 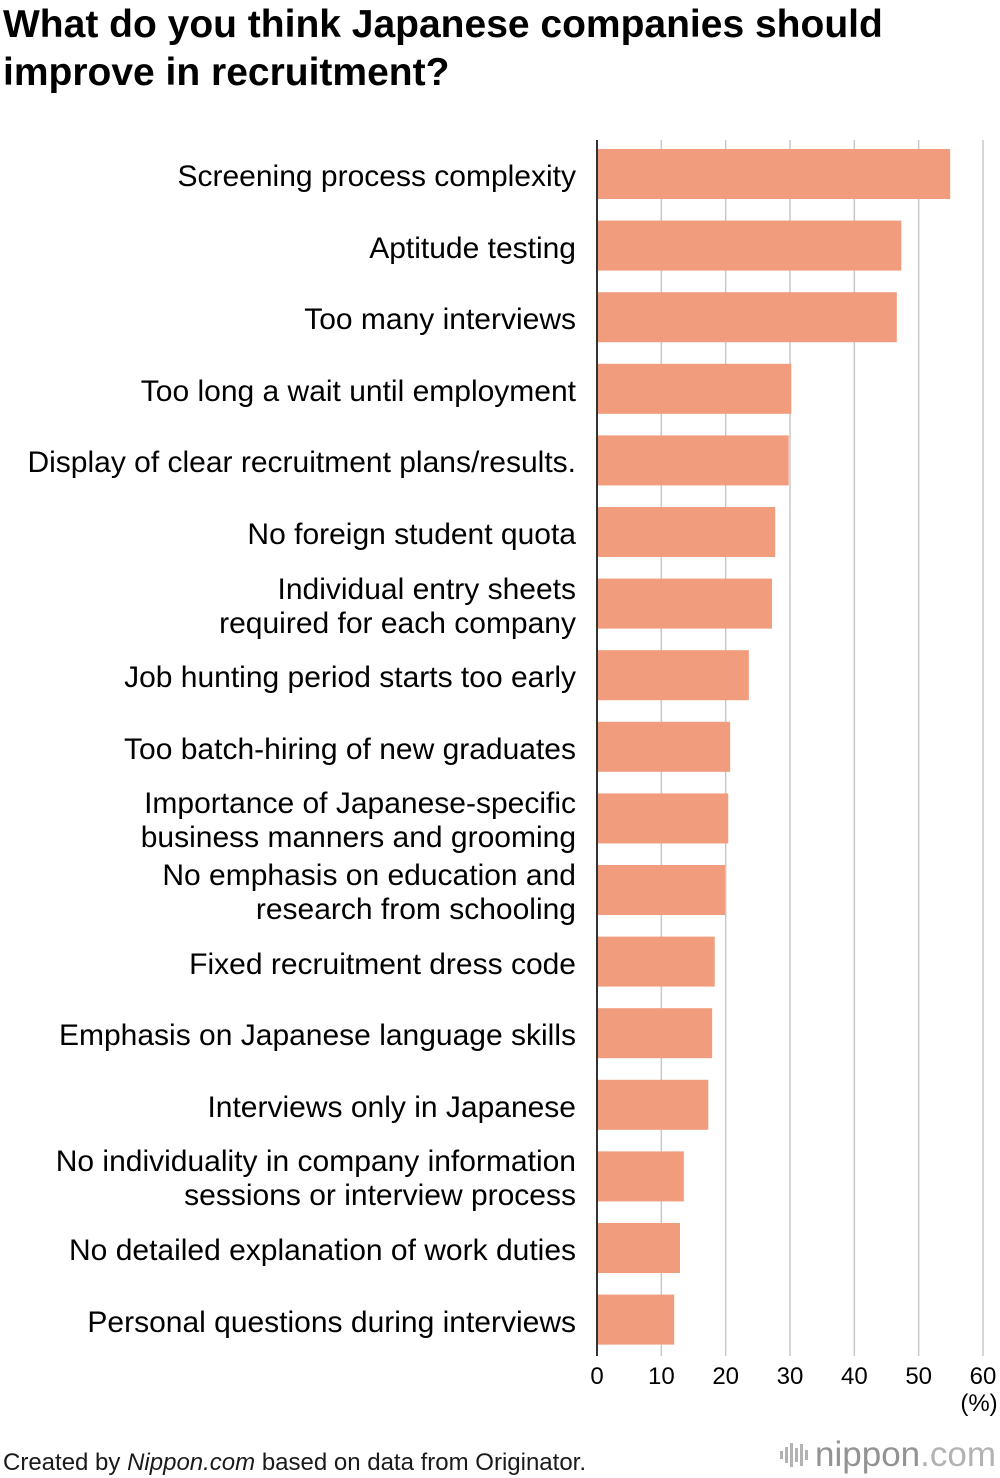 I want to click on logo-tld: .com, so click(x=958, y=1454).